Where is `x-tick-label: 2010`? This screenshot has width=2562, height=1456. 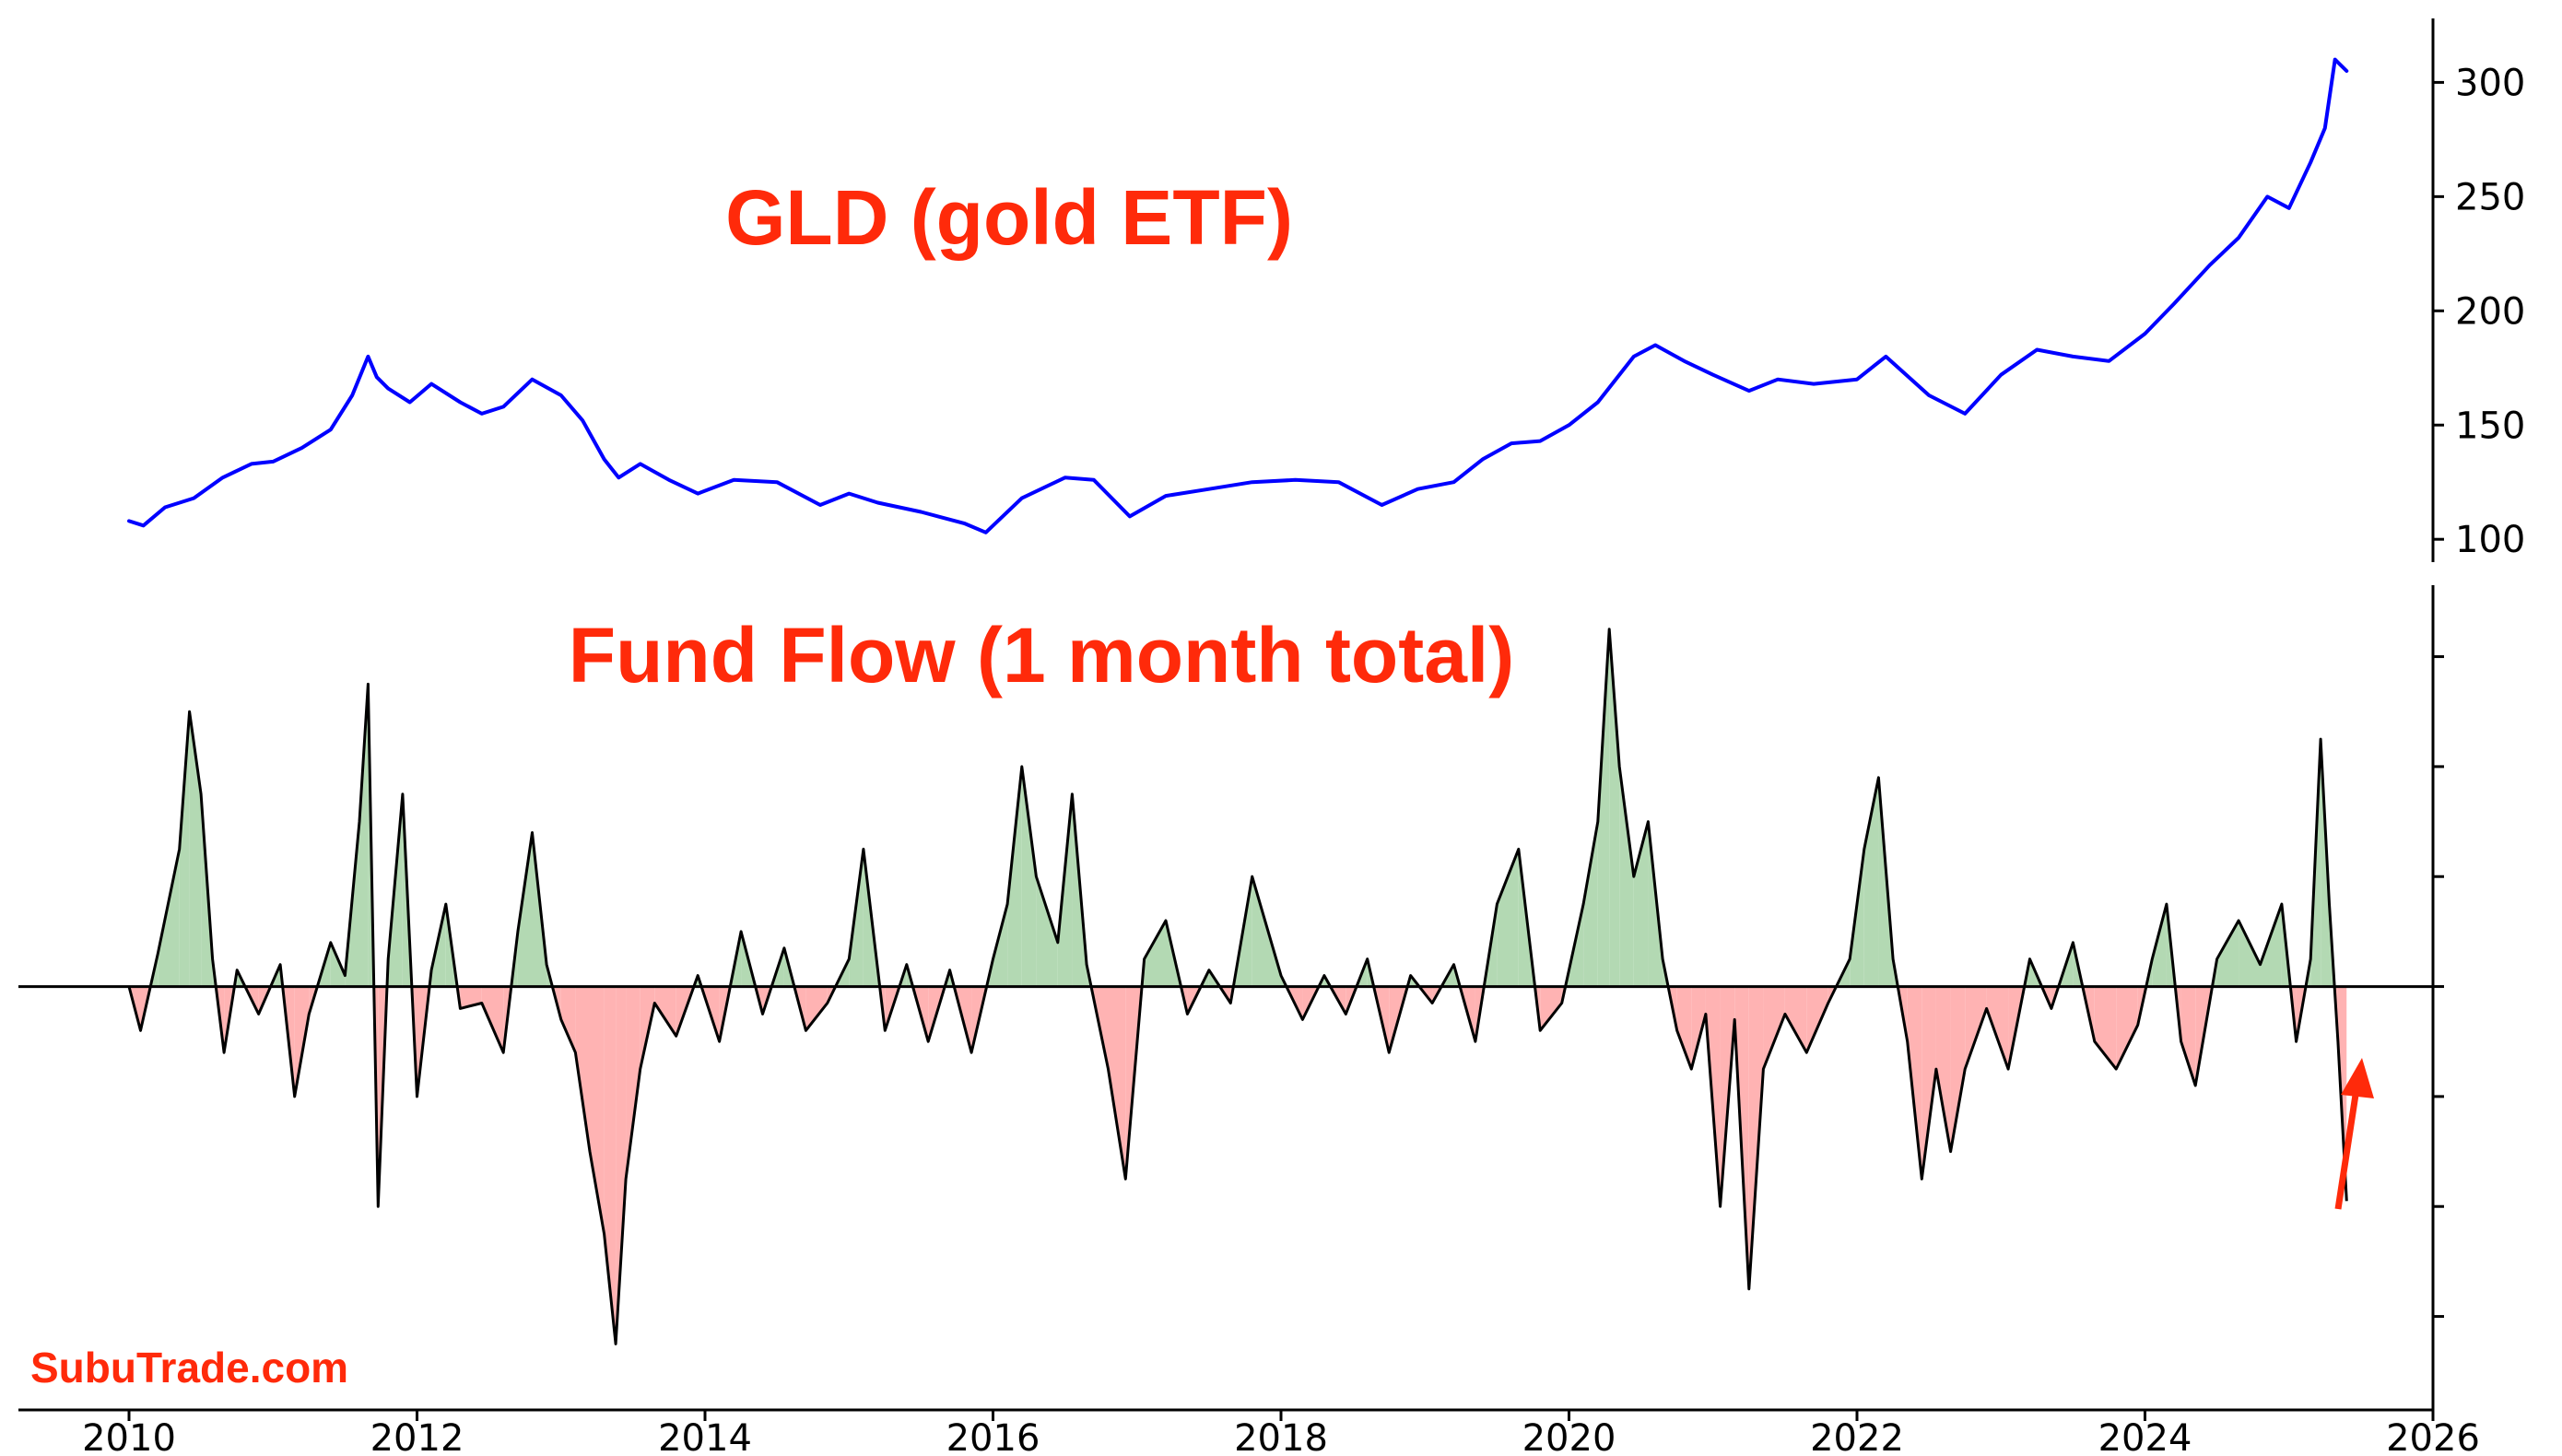 x-tick-label: 2010 is located at coordinates (129, 1436).